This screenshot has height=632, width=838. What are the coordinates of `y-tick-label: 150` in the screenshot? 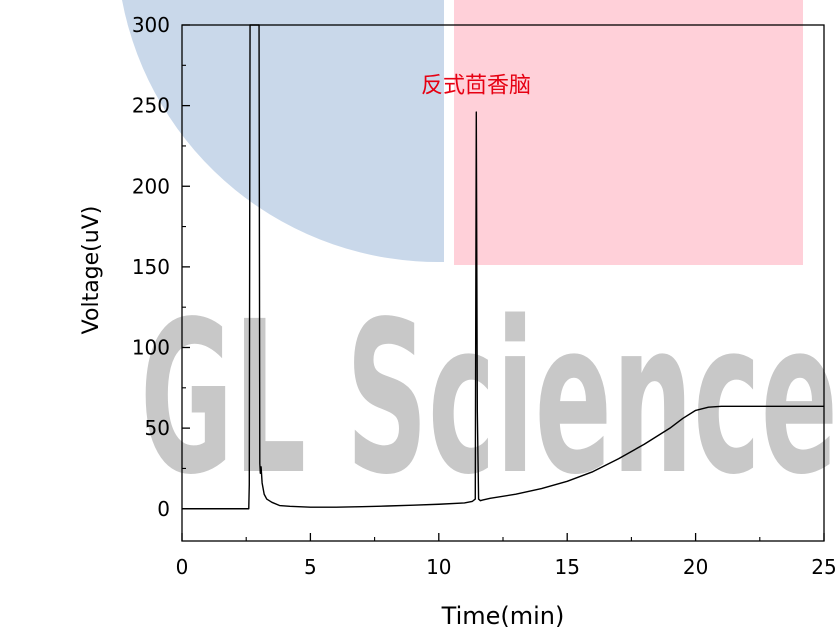 It's located at (151, 267).